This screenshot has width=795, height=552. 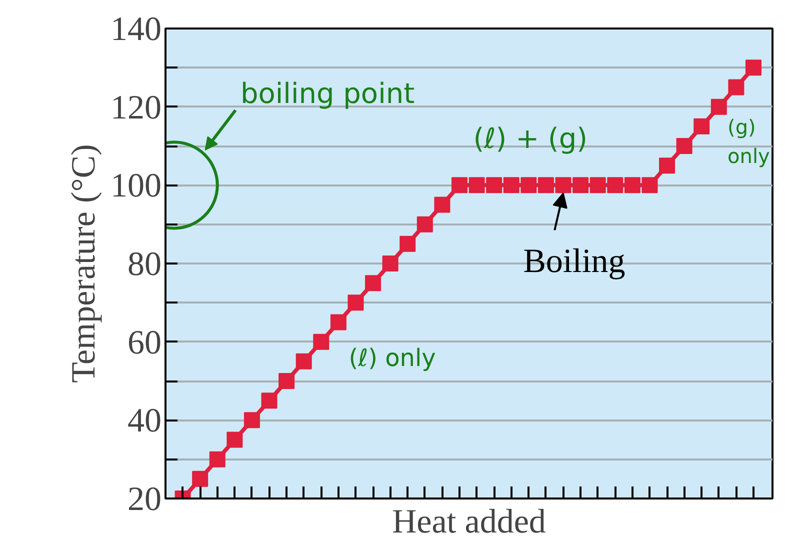 What do you see at coordinates (84, 263) in the screenshot?
I see `y-axis-title: Temperature (°C)` at bounding box center [84, 263].